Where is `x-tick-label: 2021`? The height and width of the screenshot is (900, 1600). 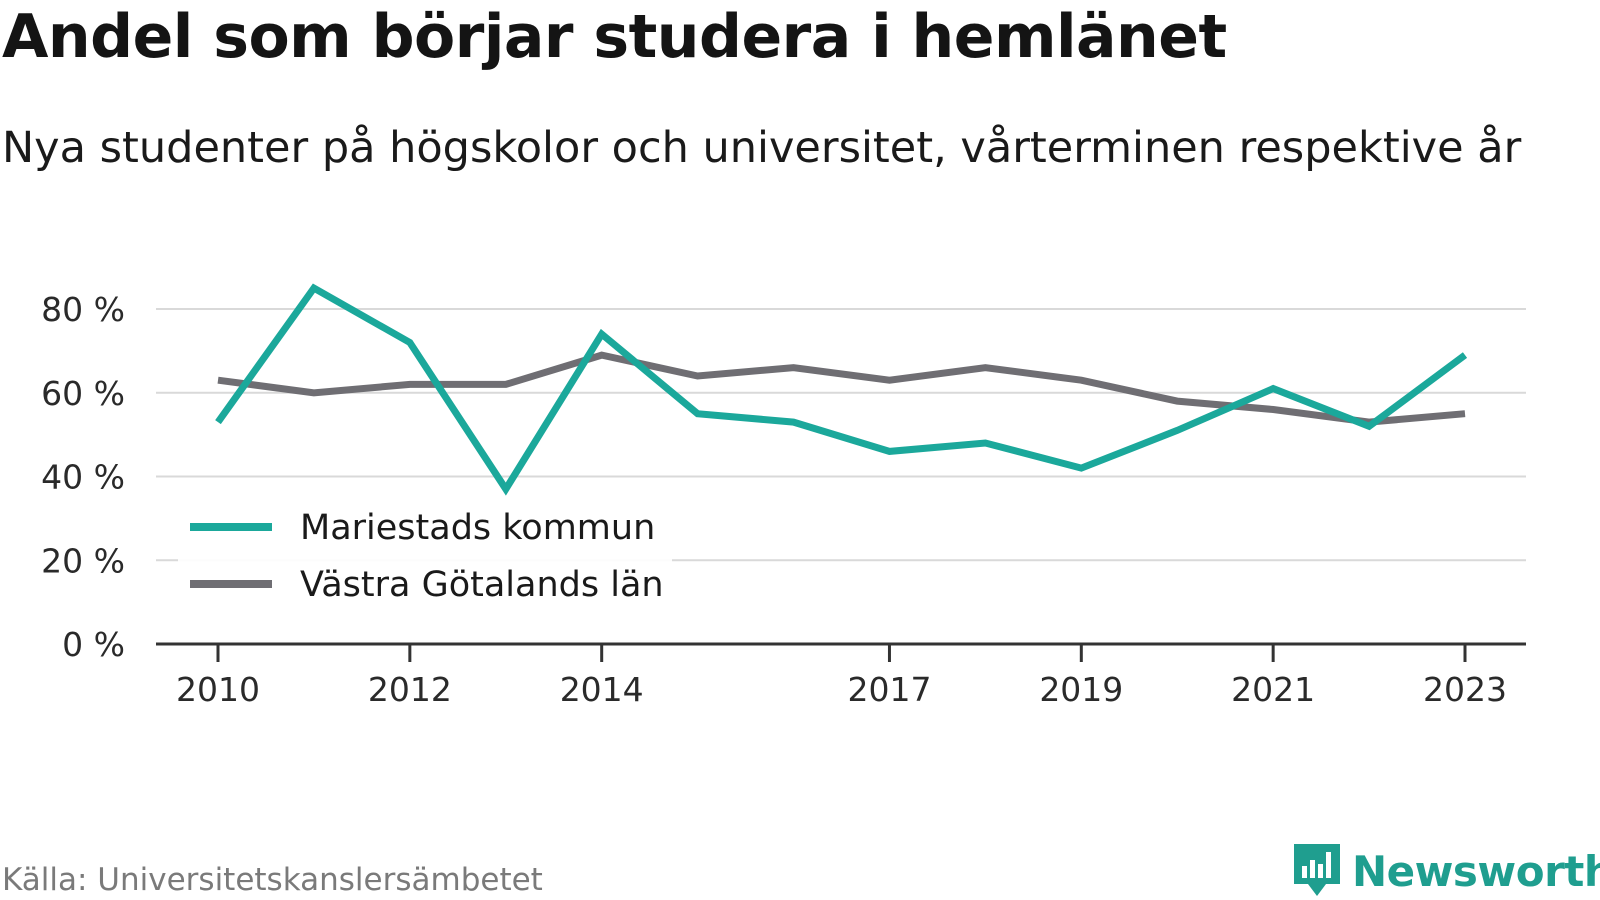
x-tick-label: 2021 is located at coordinates (1273, 689).